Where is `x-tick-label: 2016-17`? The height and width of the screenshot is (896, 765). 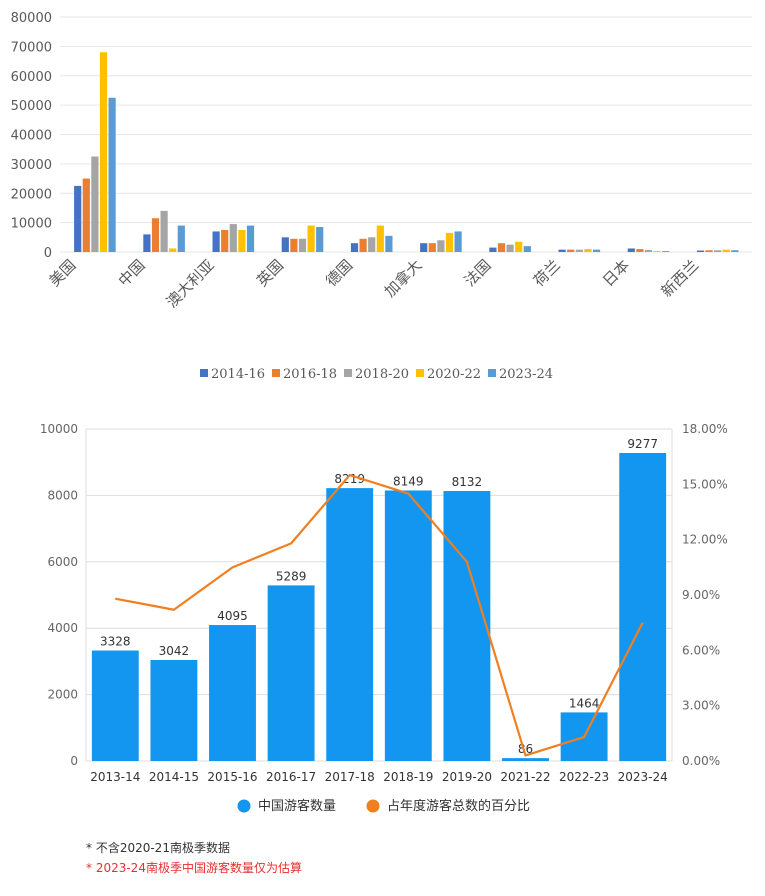 x-tick-label: 2016-17 is located at coordinates (291, 777).